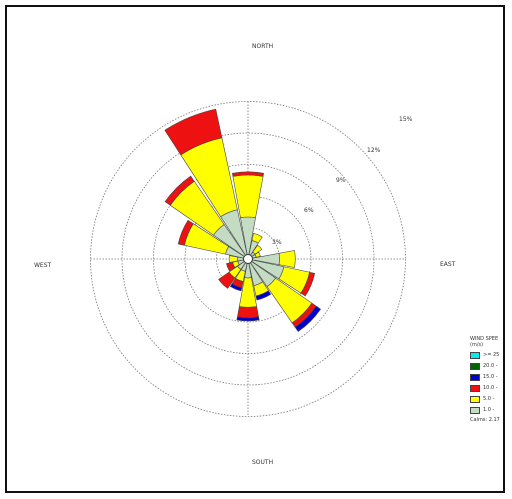 The height and width of the screenshot is (499, 512). I want to click on legend-label: 15.0 -, so click(490, 377).